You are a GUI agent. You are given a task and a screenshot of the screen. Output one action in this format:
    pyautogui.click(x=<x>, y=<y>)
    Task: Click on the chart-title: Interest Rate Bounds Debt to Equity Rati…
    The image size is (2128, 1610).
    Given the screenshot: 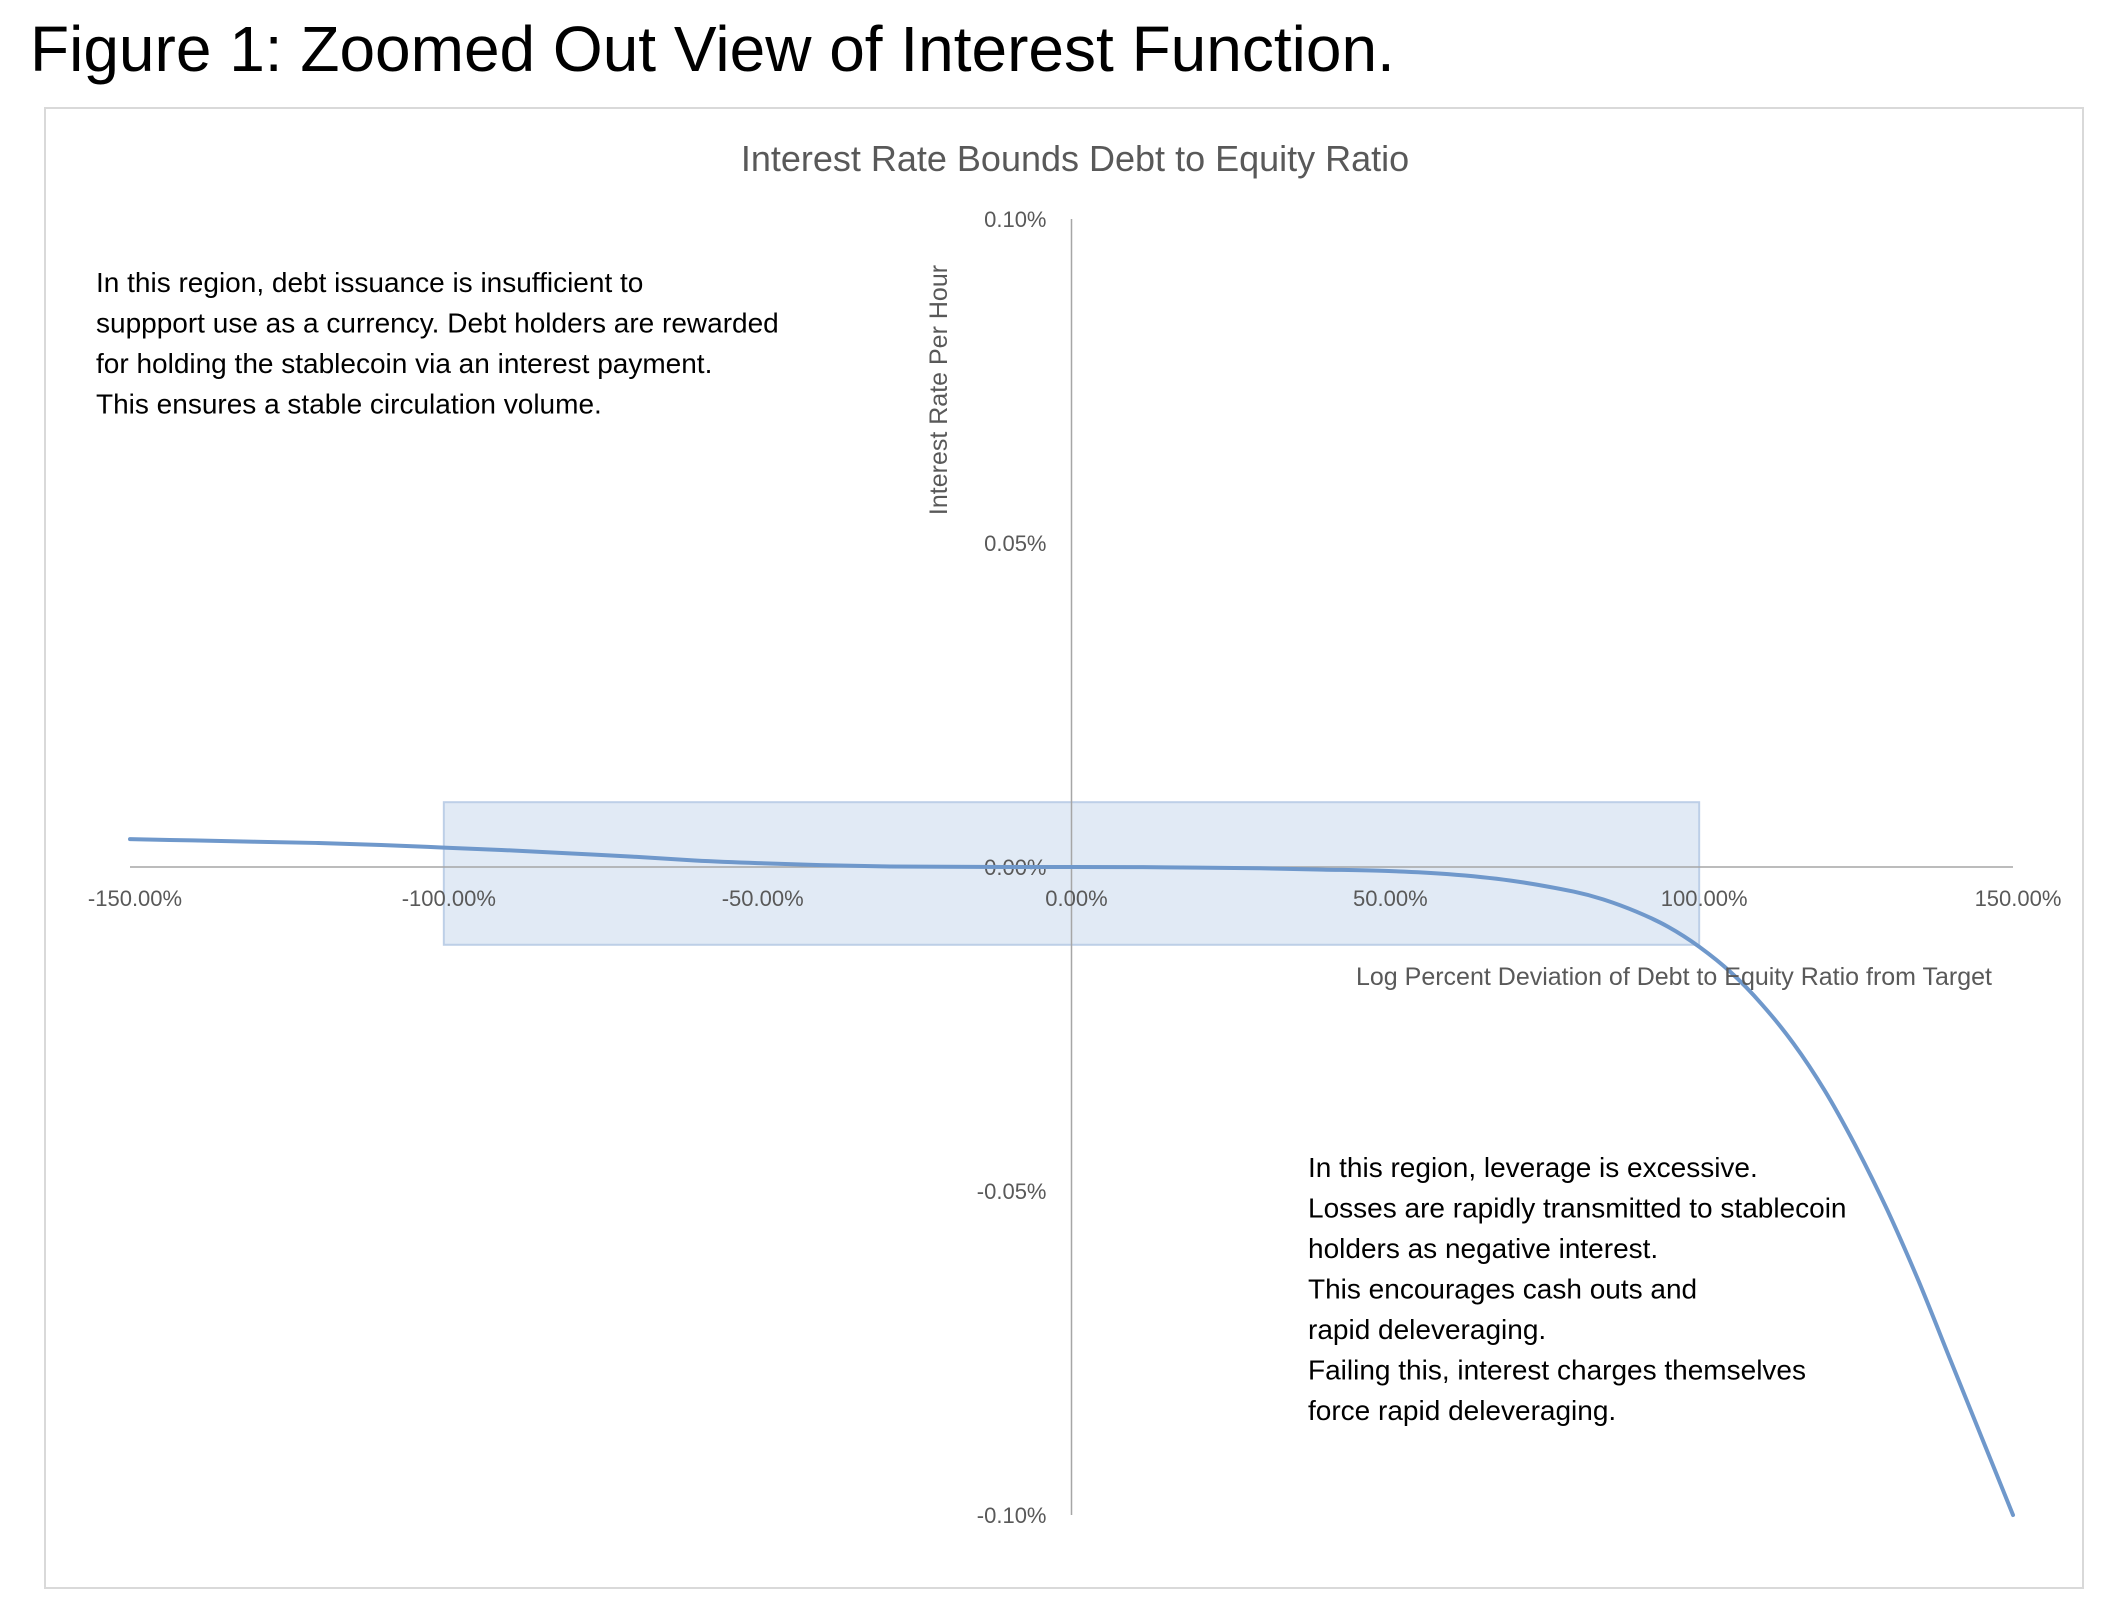 What is the action you would take?
    pyautogui.click(x=1075, y=158)
    